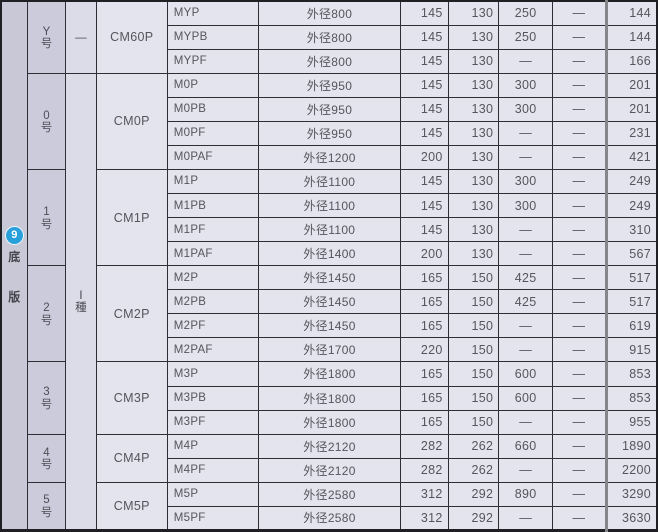 Image resolution: width=658 pixels, height=532 pixels. I want to click on category-cell: 9 底版, so click(14, 265).